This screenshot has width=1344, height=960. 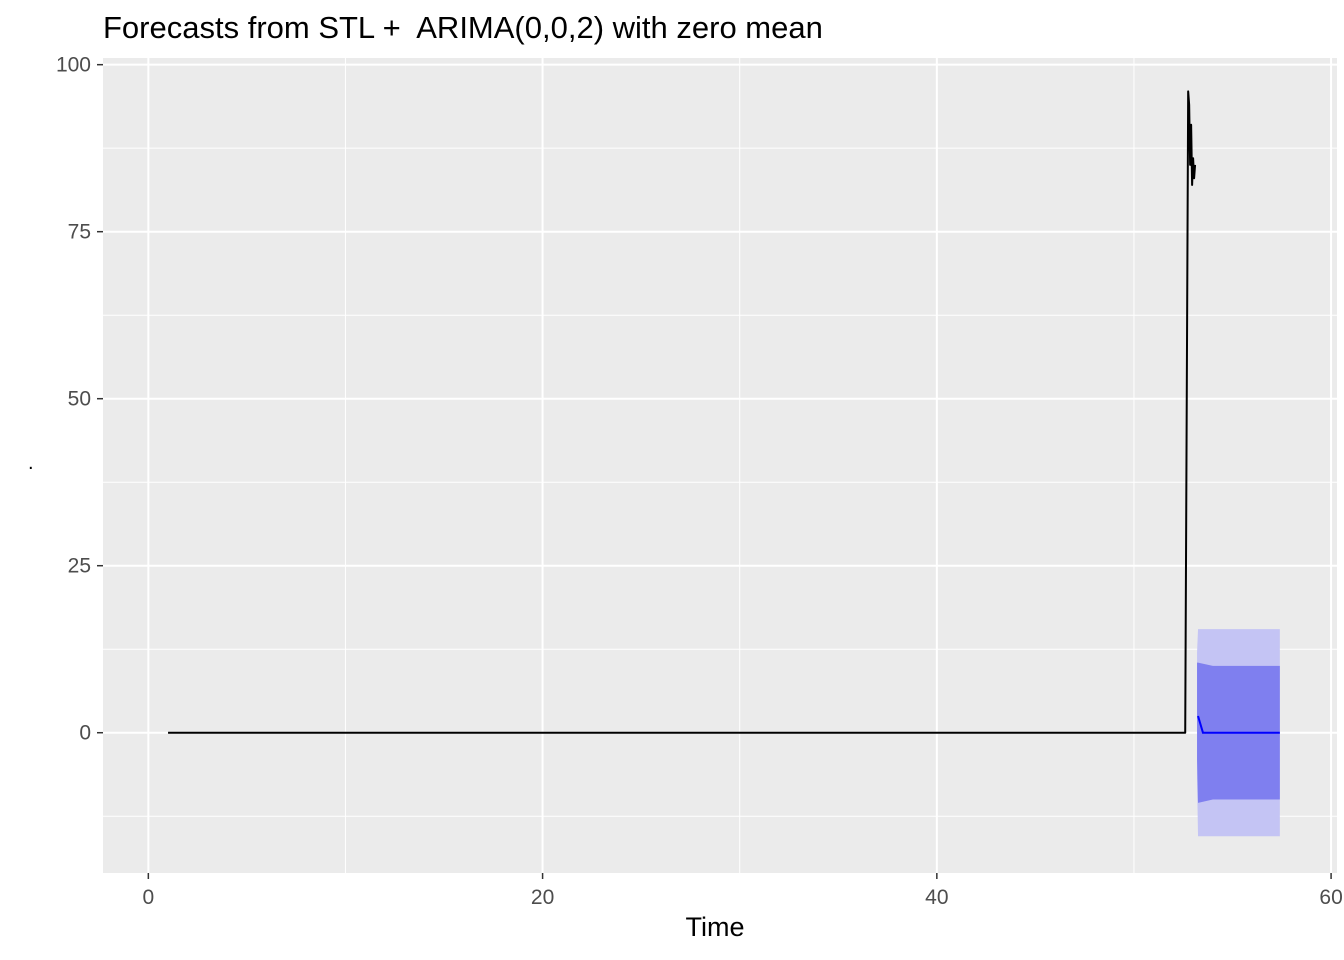 What do you see at coordinates (79, 232) in the screenshot?
I see `y-tick-label: 75` at bounding box center [79, 232].